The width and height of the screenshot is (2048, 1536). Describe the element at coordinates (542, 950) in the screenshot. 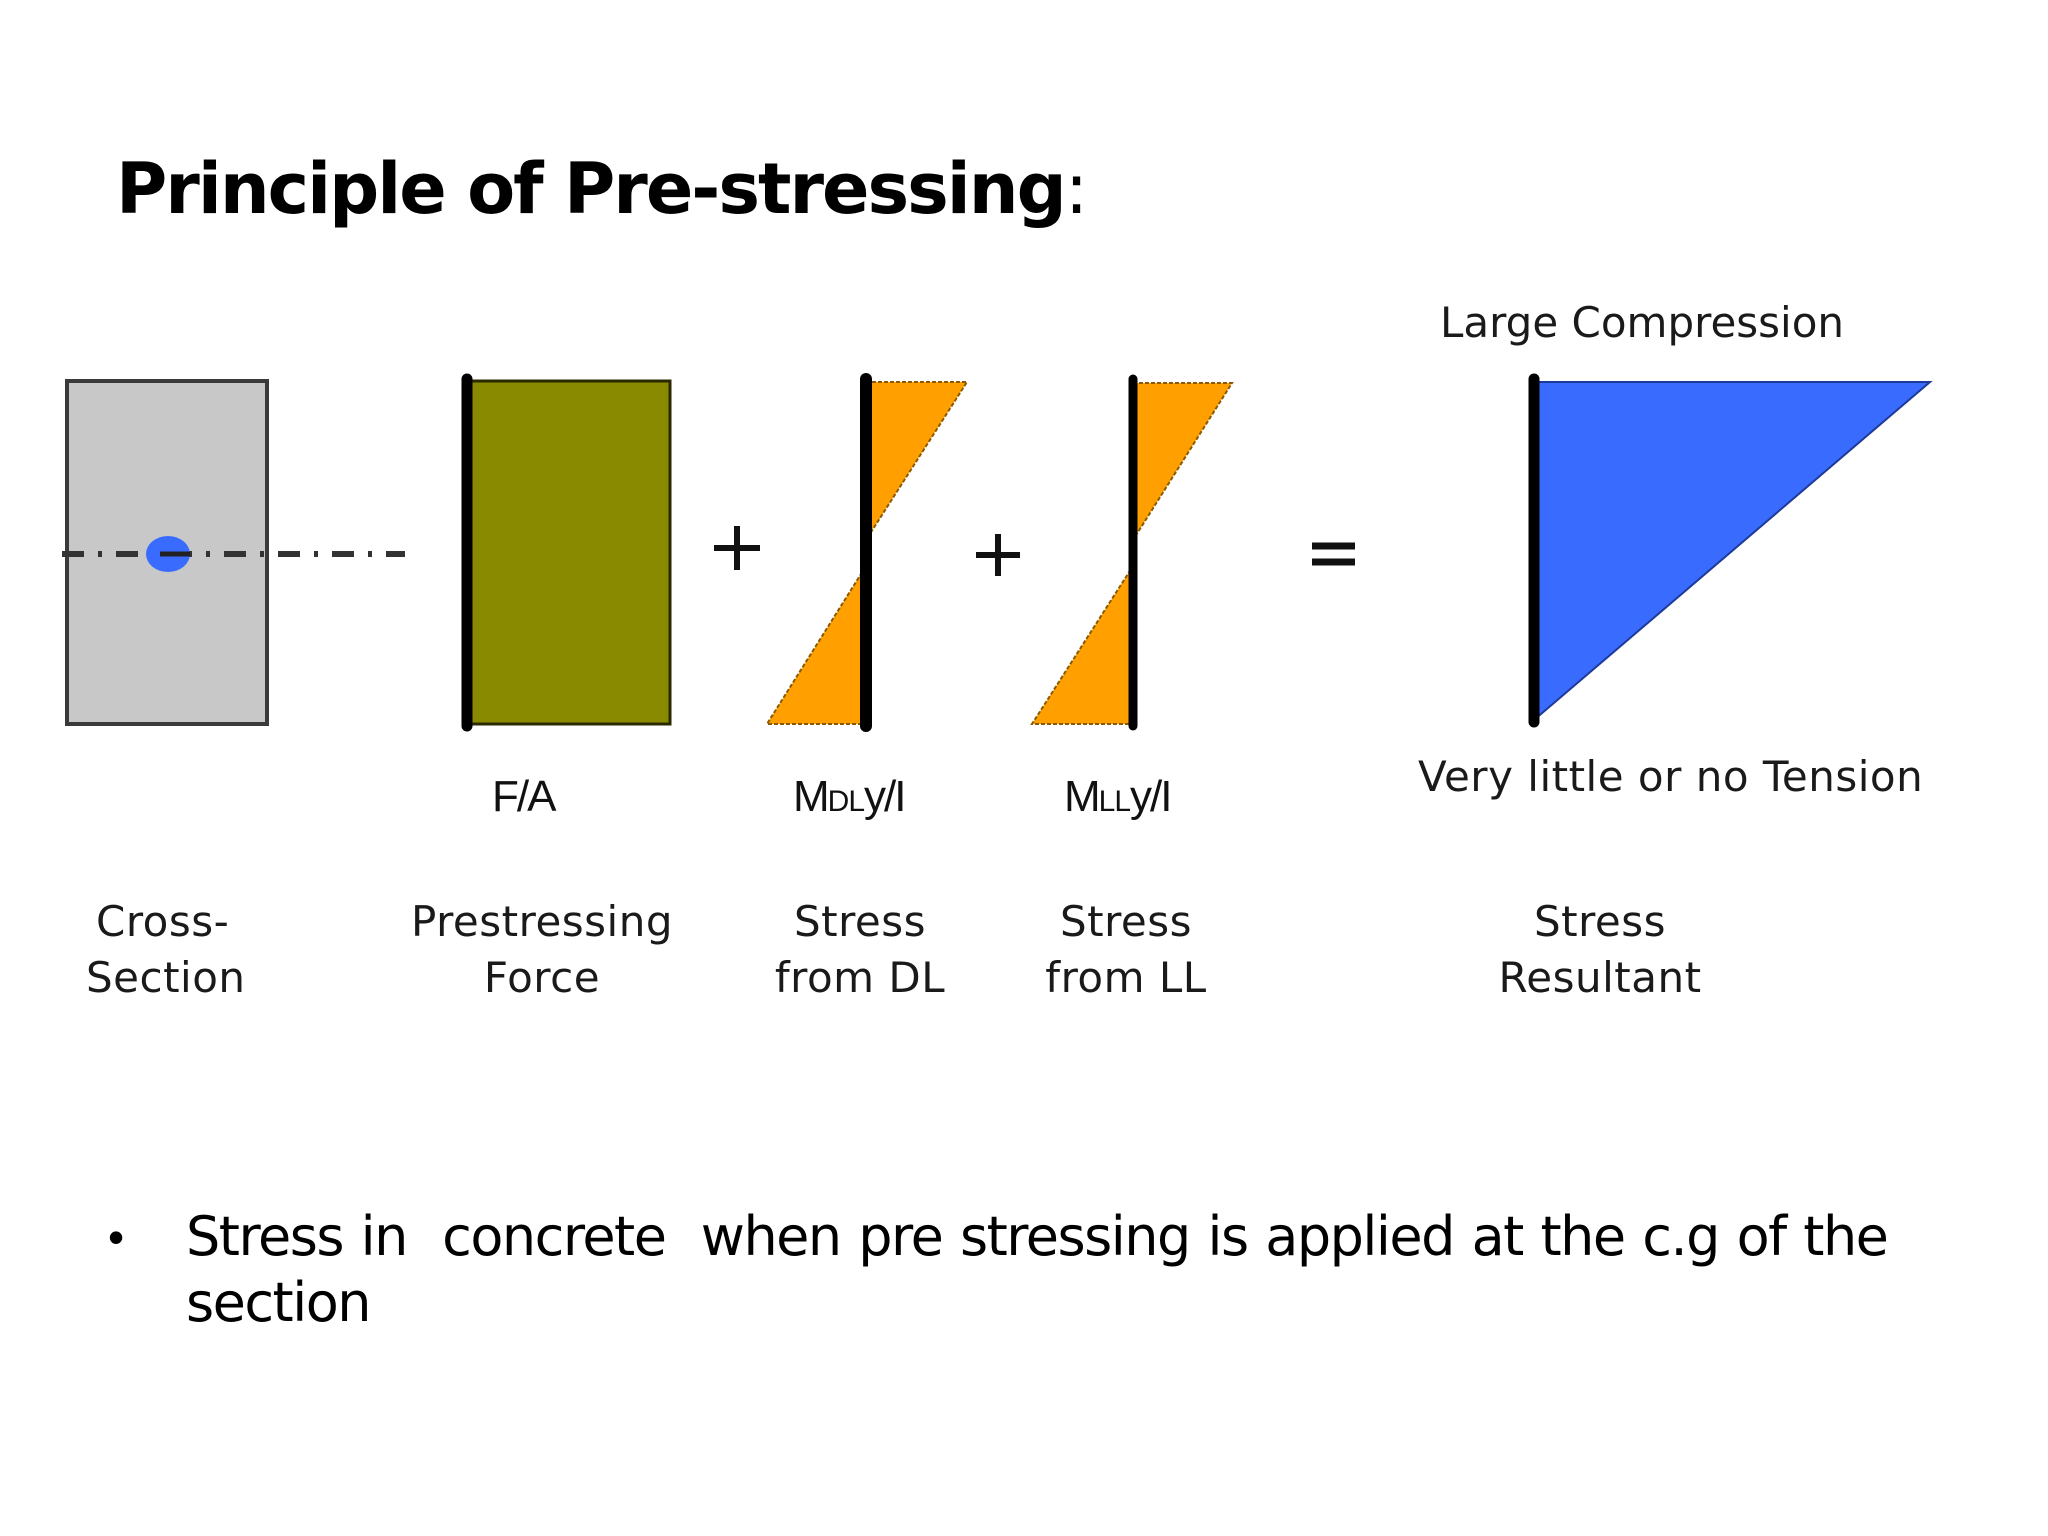

I see `caption-prestressing-force: Prestressing Force` at that location.